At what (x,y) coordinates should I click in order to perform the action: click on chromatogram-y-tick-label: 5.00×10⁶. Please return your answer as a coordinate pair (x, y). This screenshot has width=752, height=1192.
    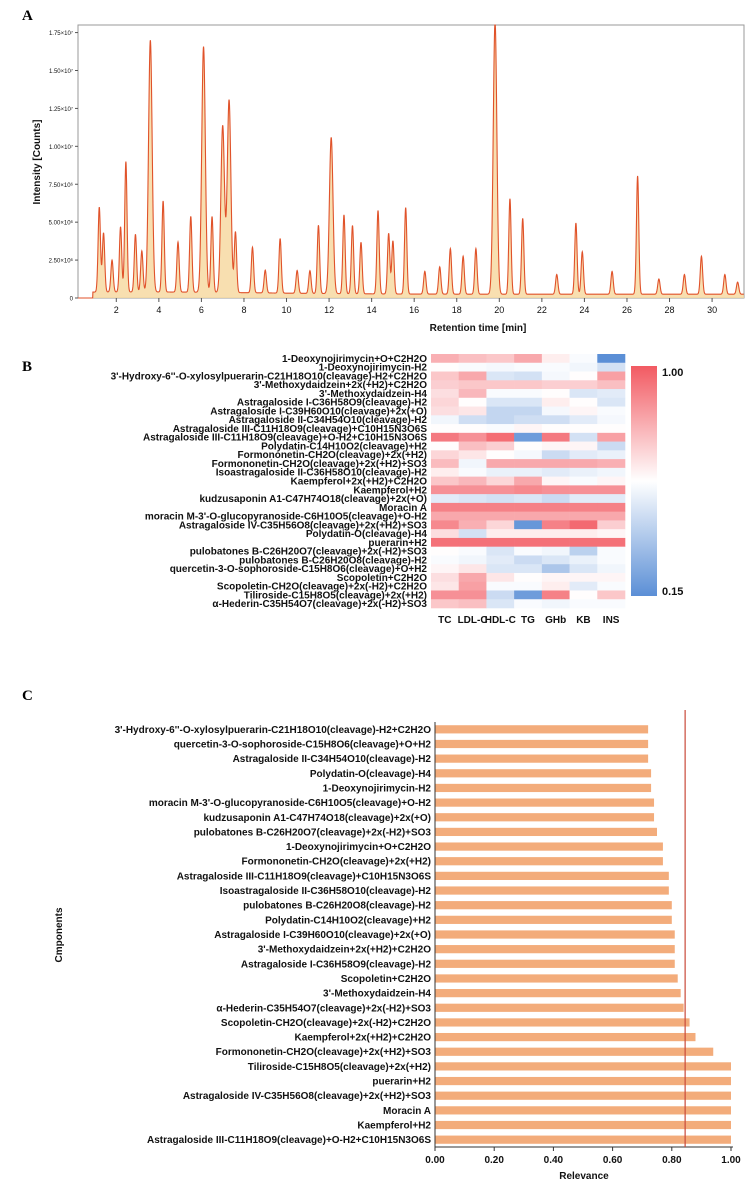
    Looking at the image, I should click on (61, 223).